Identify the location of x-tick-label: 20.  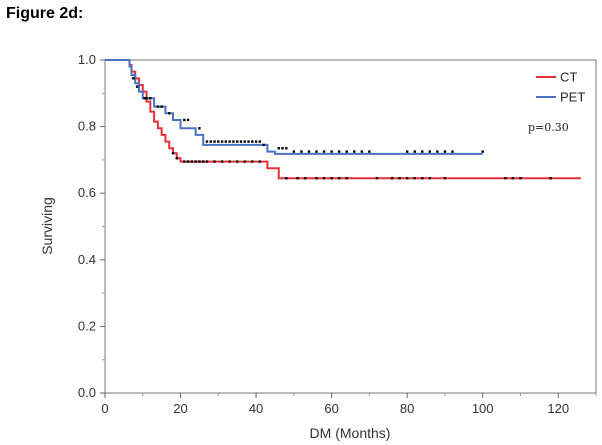
(180, 408).